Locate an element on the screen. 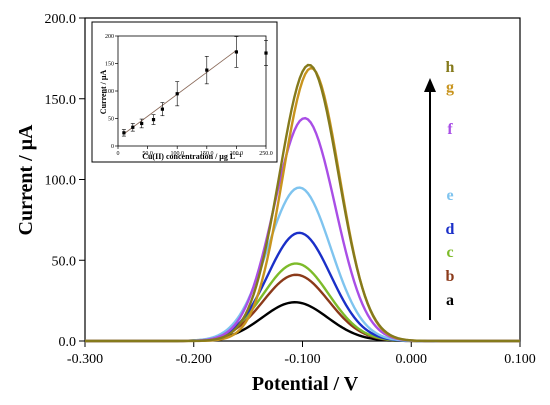 The width and height of the screenshot is (550, 405). main-x-tick-label: 0.100 is located at coordinates (520, 359).